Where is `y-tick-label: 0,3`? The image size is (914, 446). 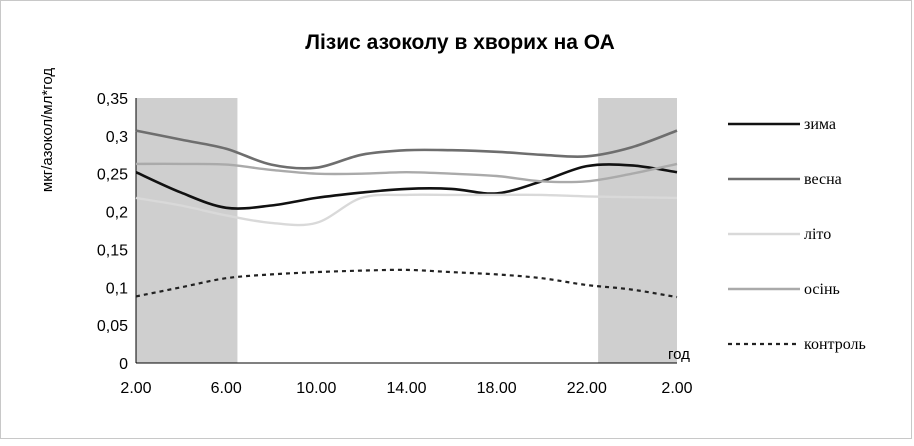 y-tick-label: 0,3 is located at coordinates (117, 137).